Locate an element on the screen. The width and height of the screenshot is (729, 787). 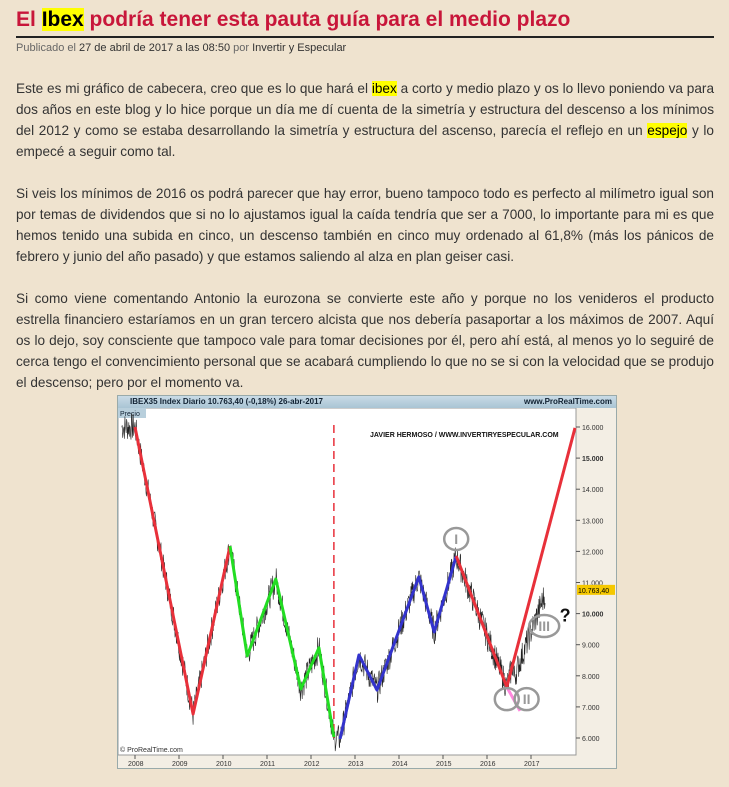
x-tick-label: 2015 is located at coordinates (444, 764).